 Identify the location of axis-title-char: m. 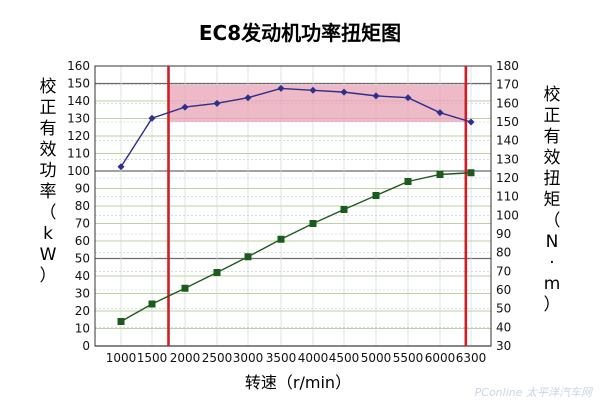
(552, 284).